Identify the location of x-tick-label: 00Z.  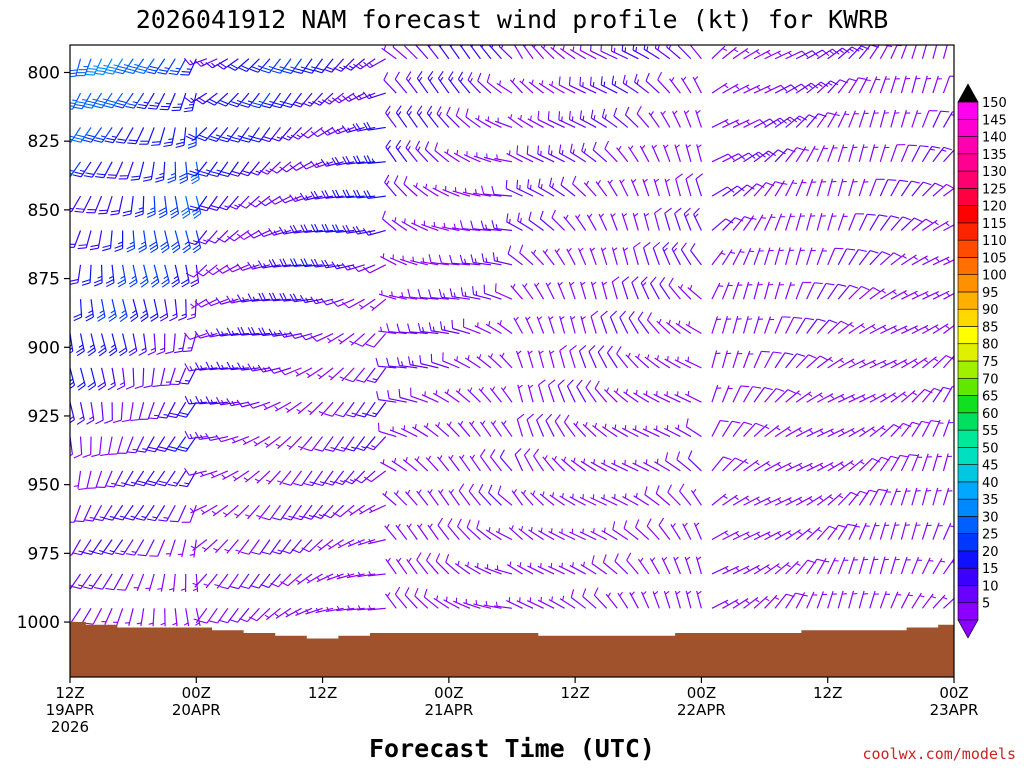
(448, 693).